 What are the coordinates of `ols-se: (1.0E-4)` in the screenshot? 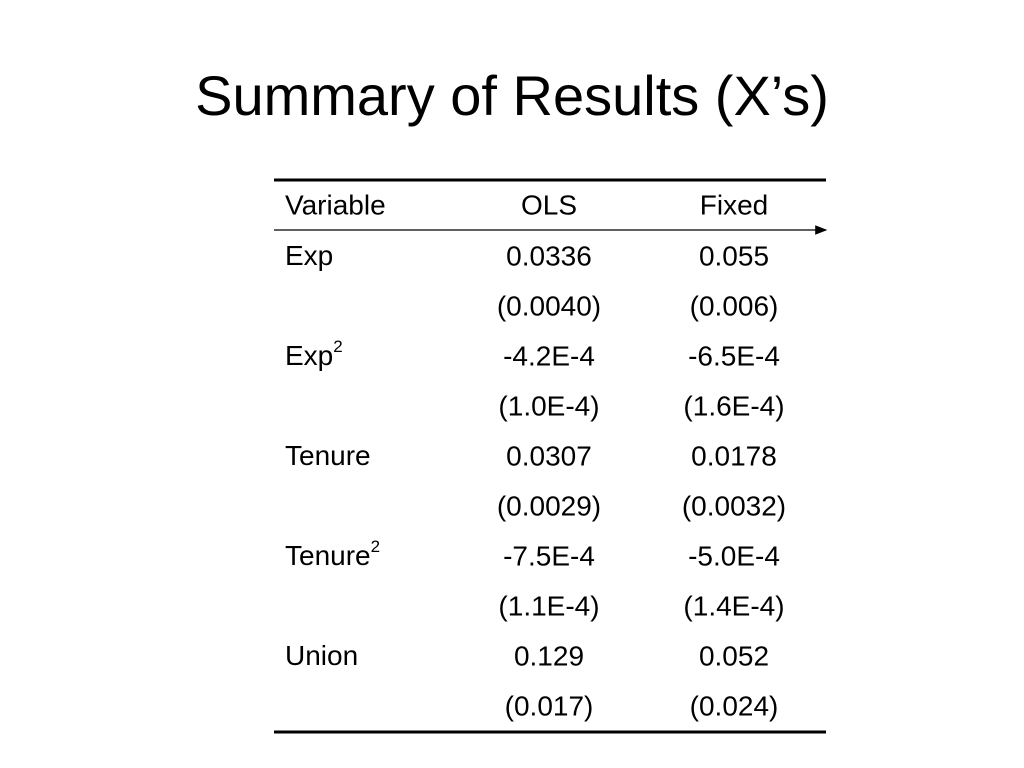 It's located at (548, 405).